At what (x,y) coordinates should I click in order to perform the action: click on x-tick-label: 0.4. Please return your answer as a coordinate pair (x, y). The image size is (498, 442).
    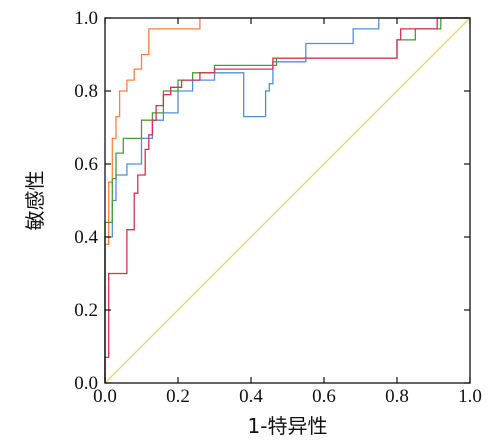
    Looking at the image, I should click on (251, 396).